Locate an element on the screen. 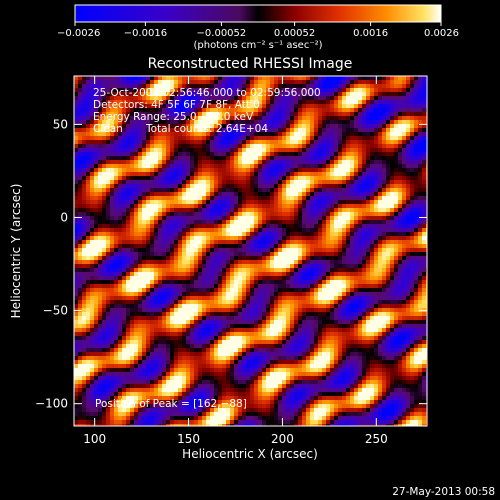 The height and width of the screenshot is (500, 500). y-tick-label: 0 is located at coordinates (64, 217).